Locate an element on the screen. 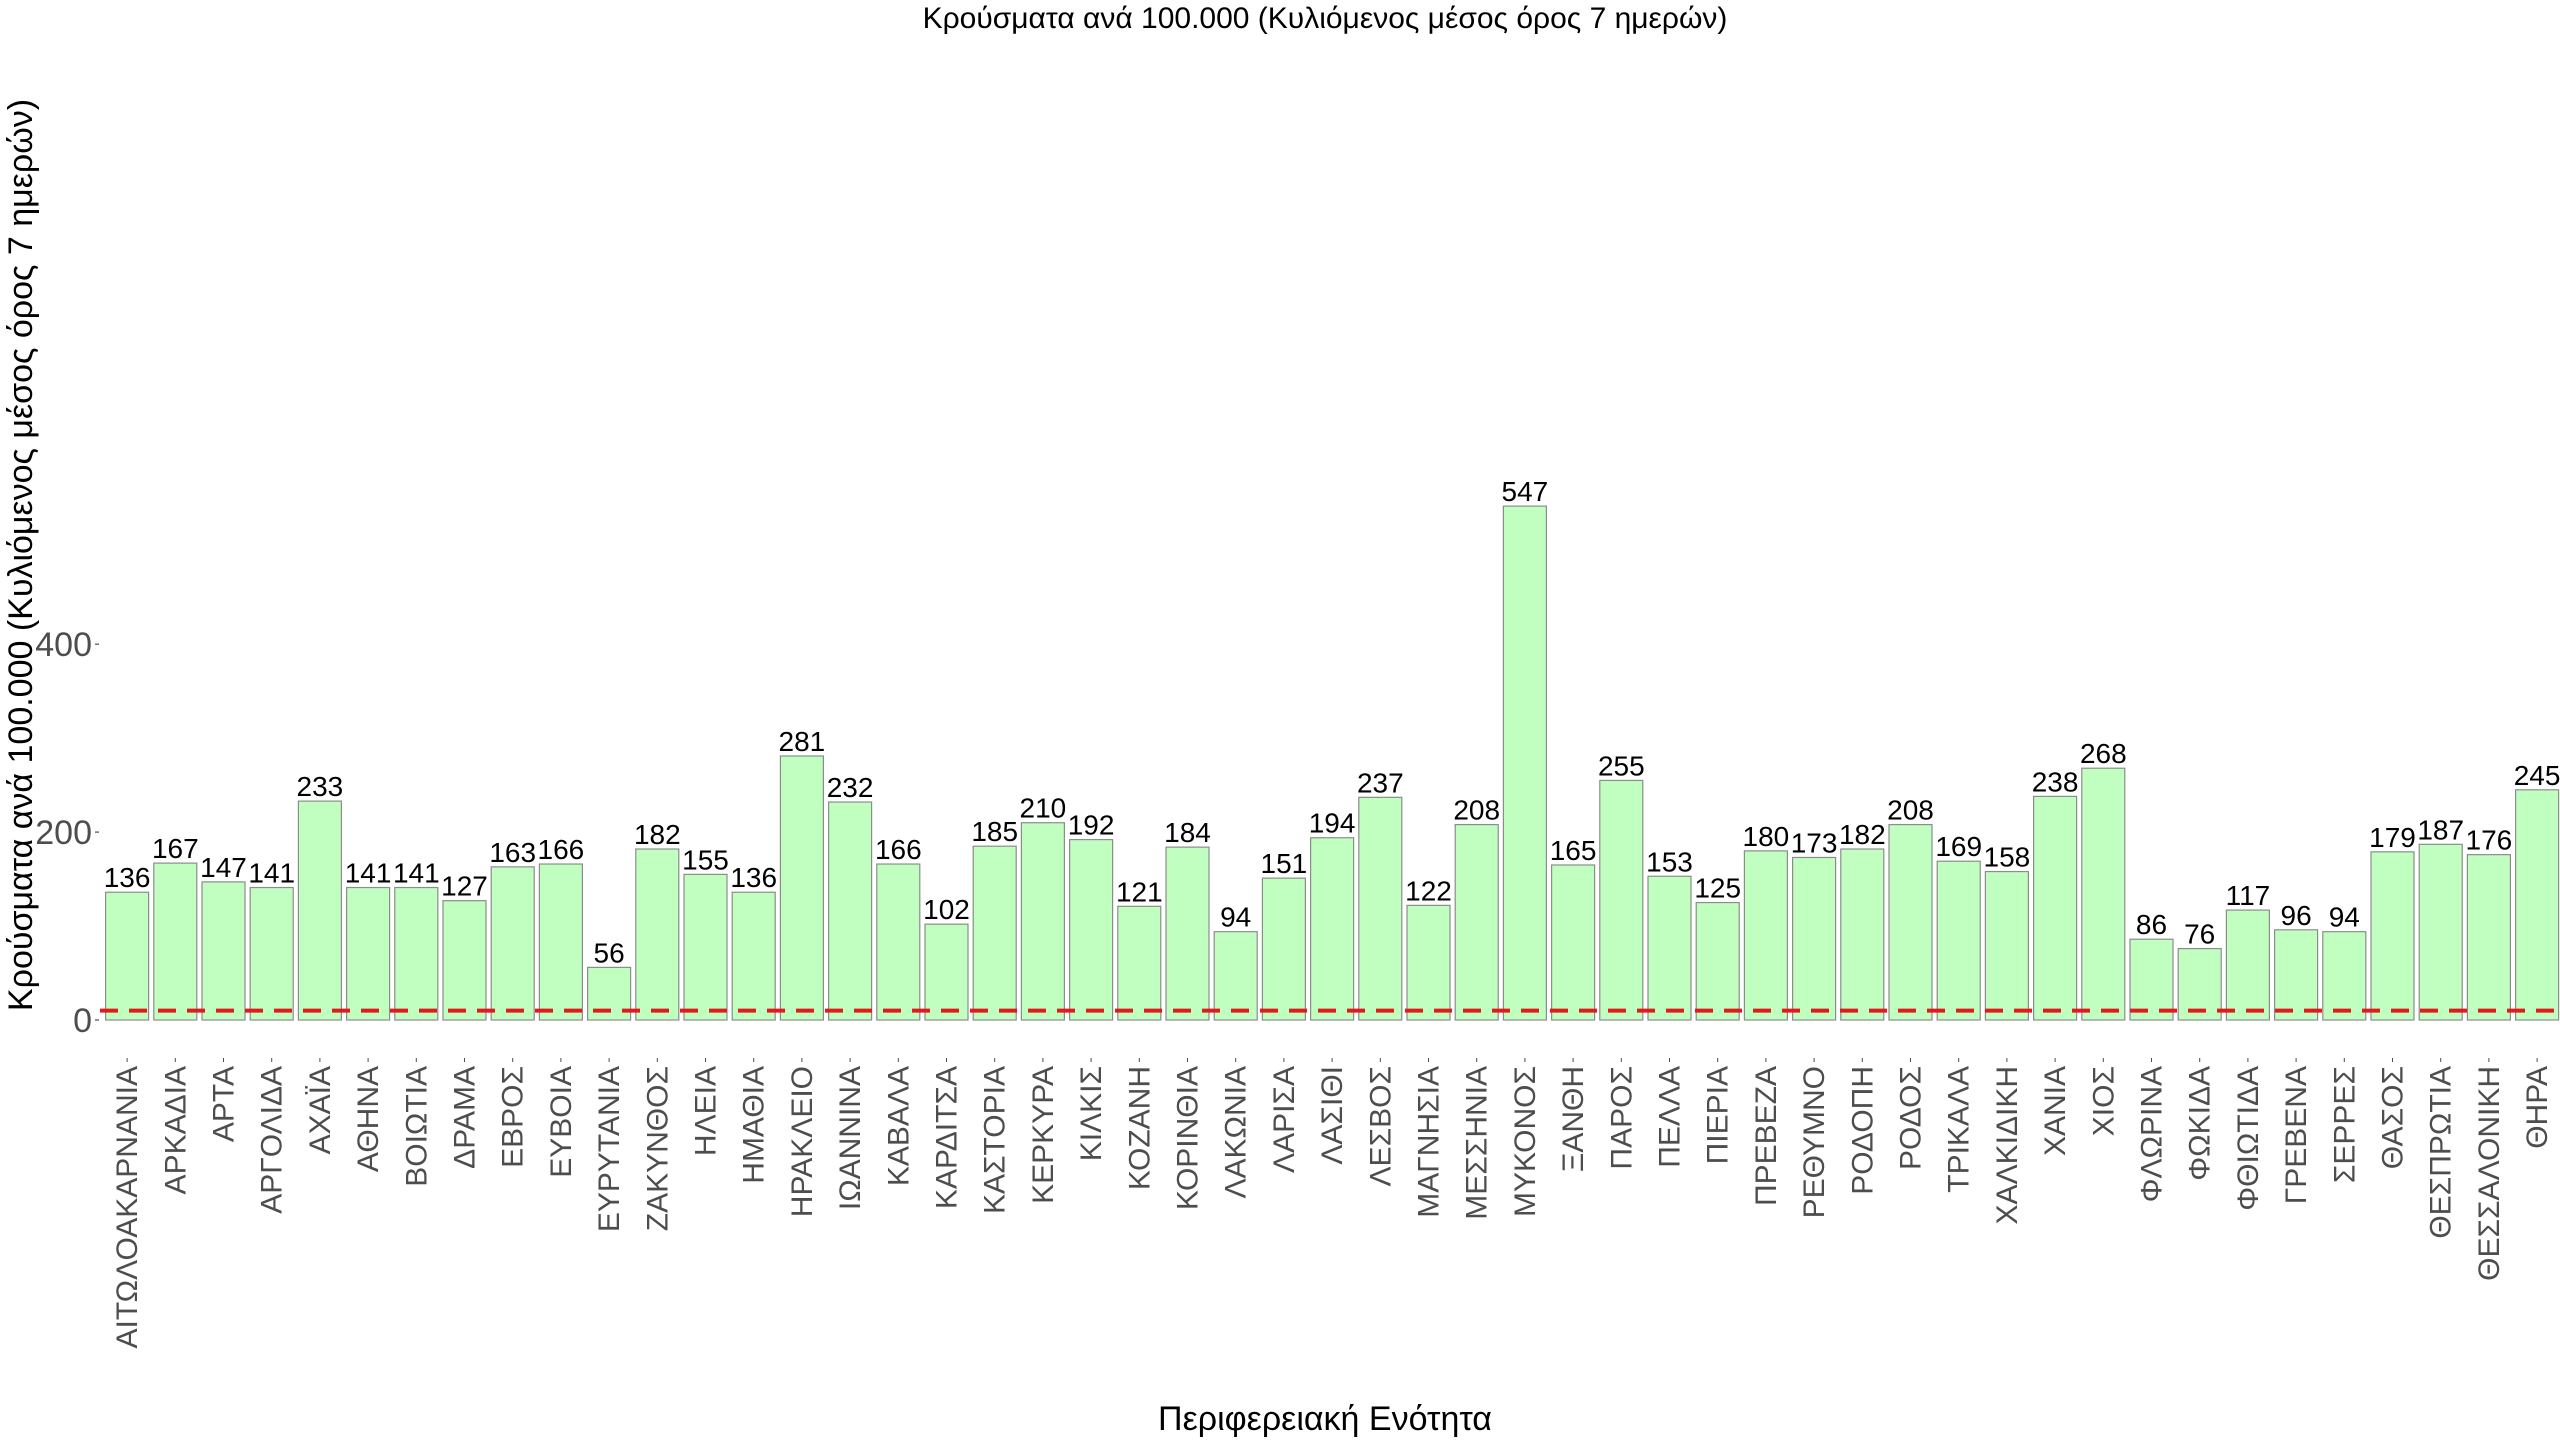 This screenshot has width=2560, height=1440. y-tick-label: 400 is located at coordinates (63, 645).